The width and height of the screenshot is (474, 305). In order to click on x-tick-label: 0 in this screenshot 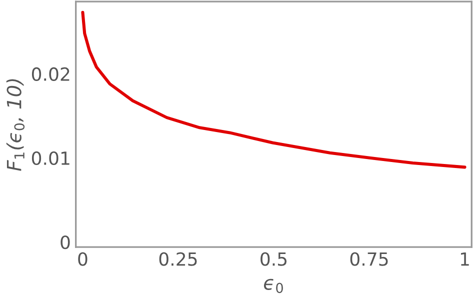, I will do `click(83, 259)`.